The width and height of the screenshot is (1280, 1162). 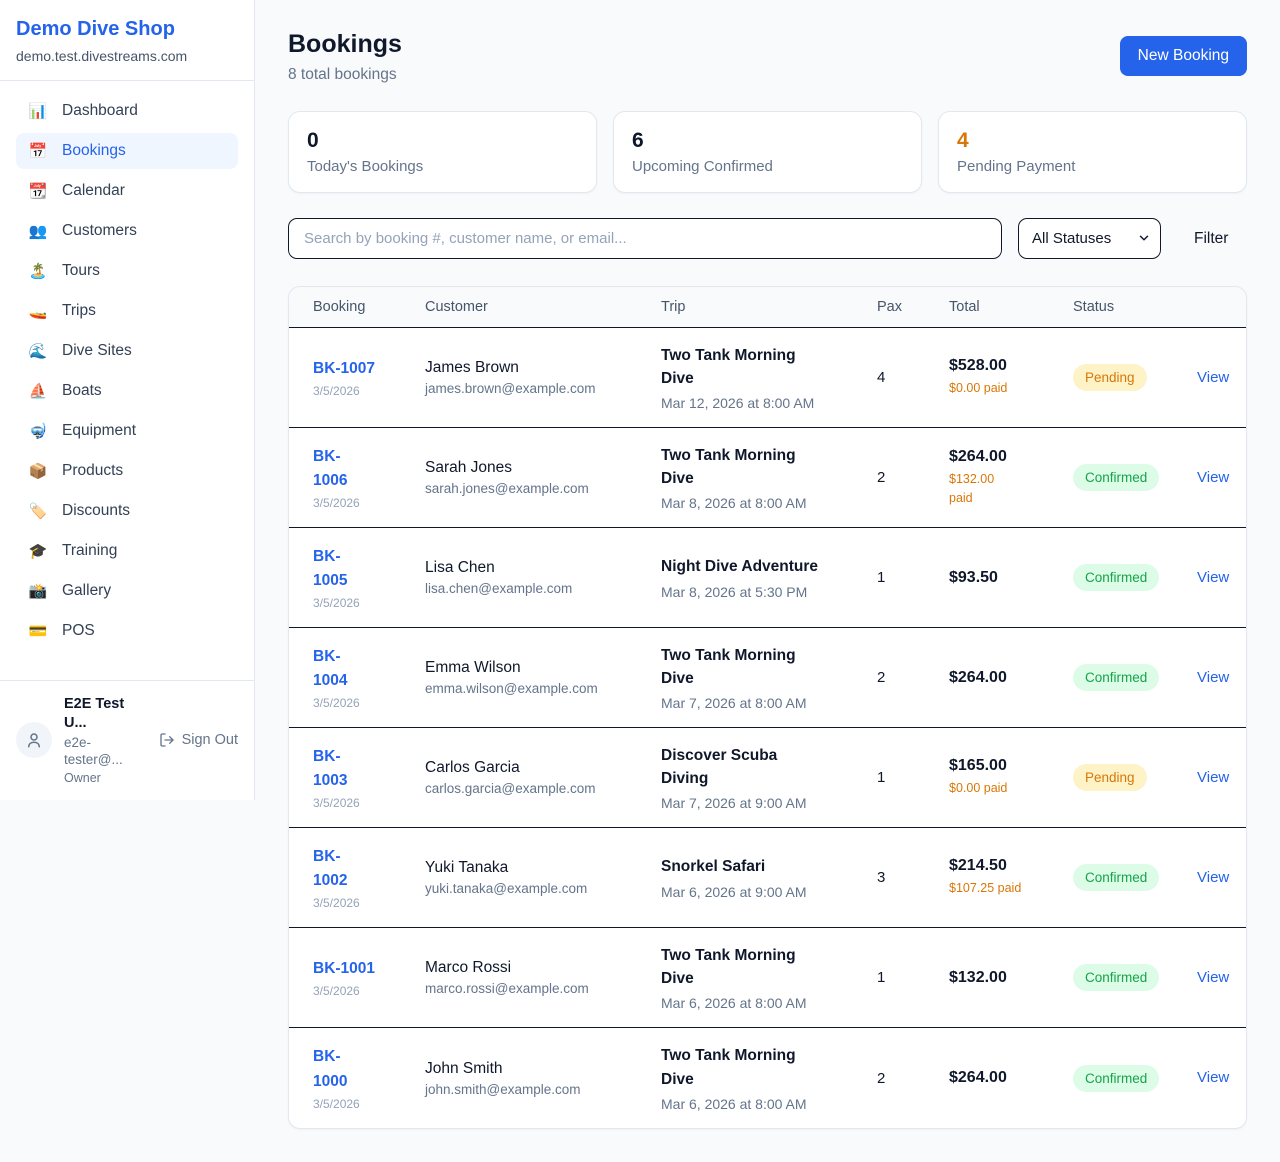 What do you see at coordinates (442, 152) in the screenshot?
I see `stat-todays-bookings: 0 Today's Bookings` at bounding box center [442, 152].